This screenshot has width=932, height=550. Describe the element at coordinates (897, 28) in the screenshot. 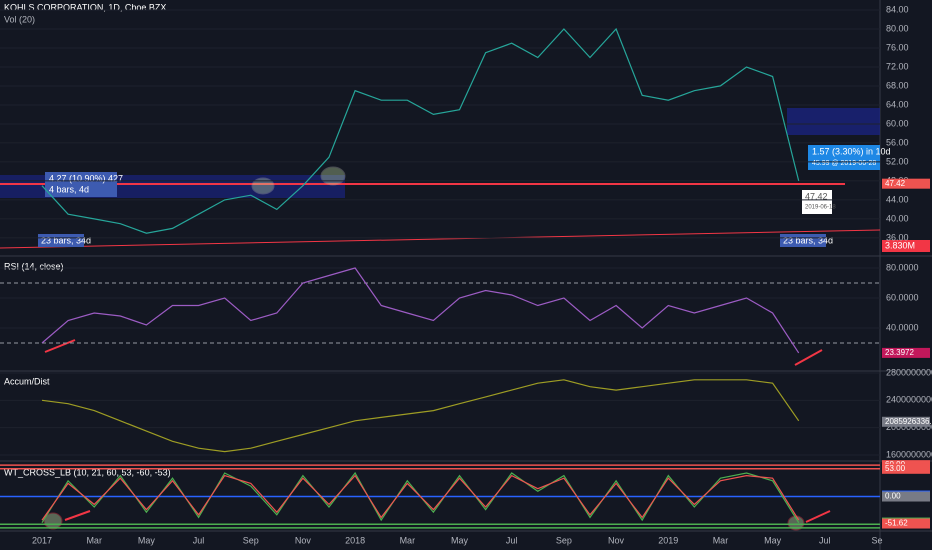

I see `y-tick-label: 80.00` at that location.